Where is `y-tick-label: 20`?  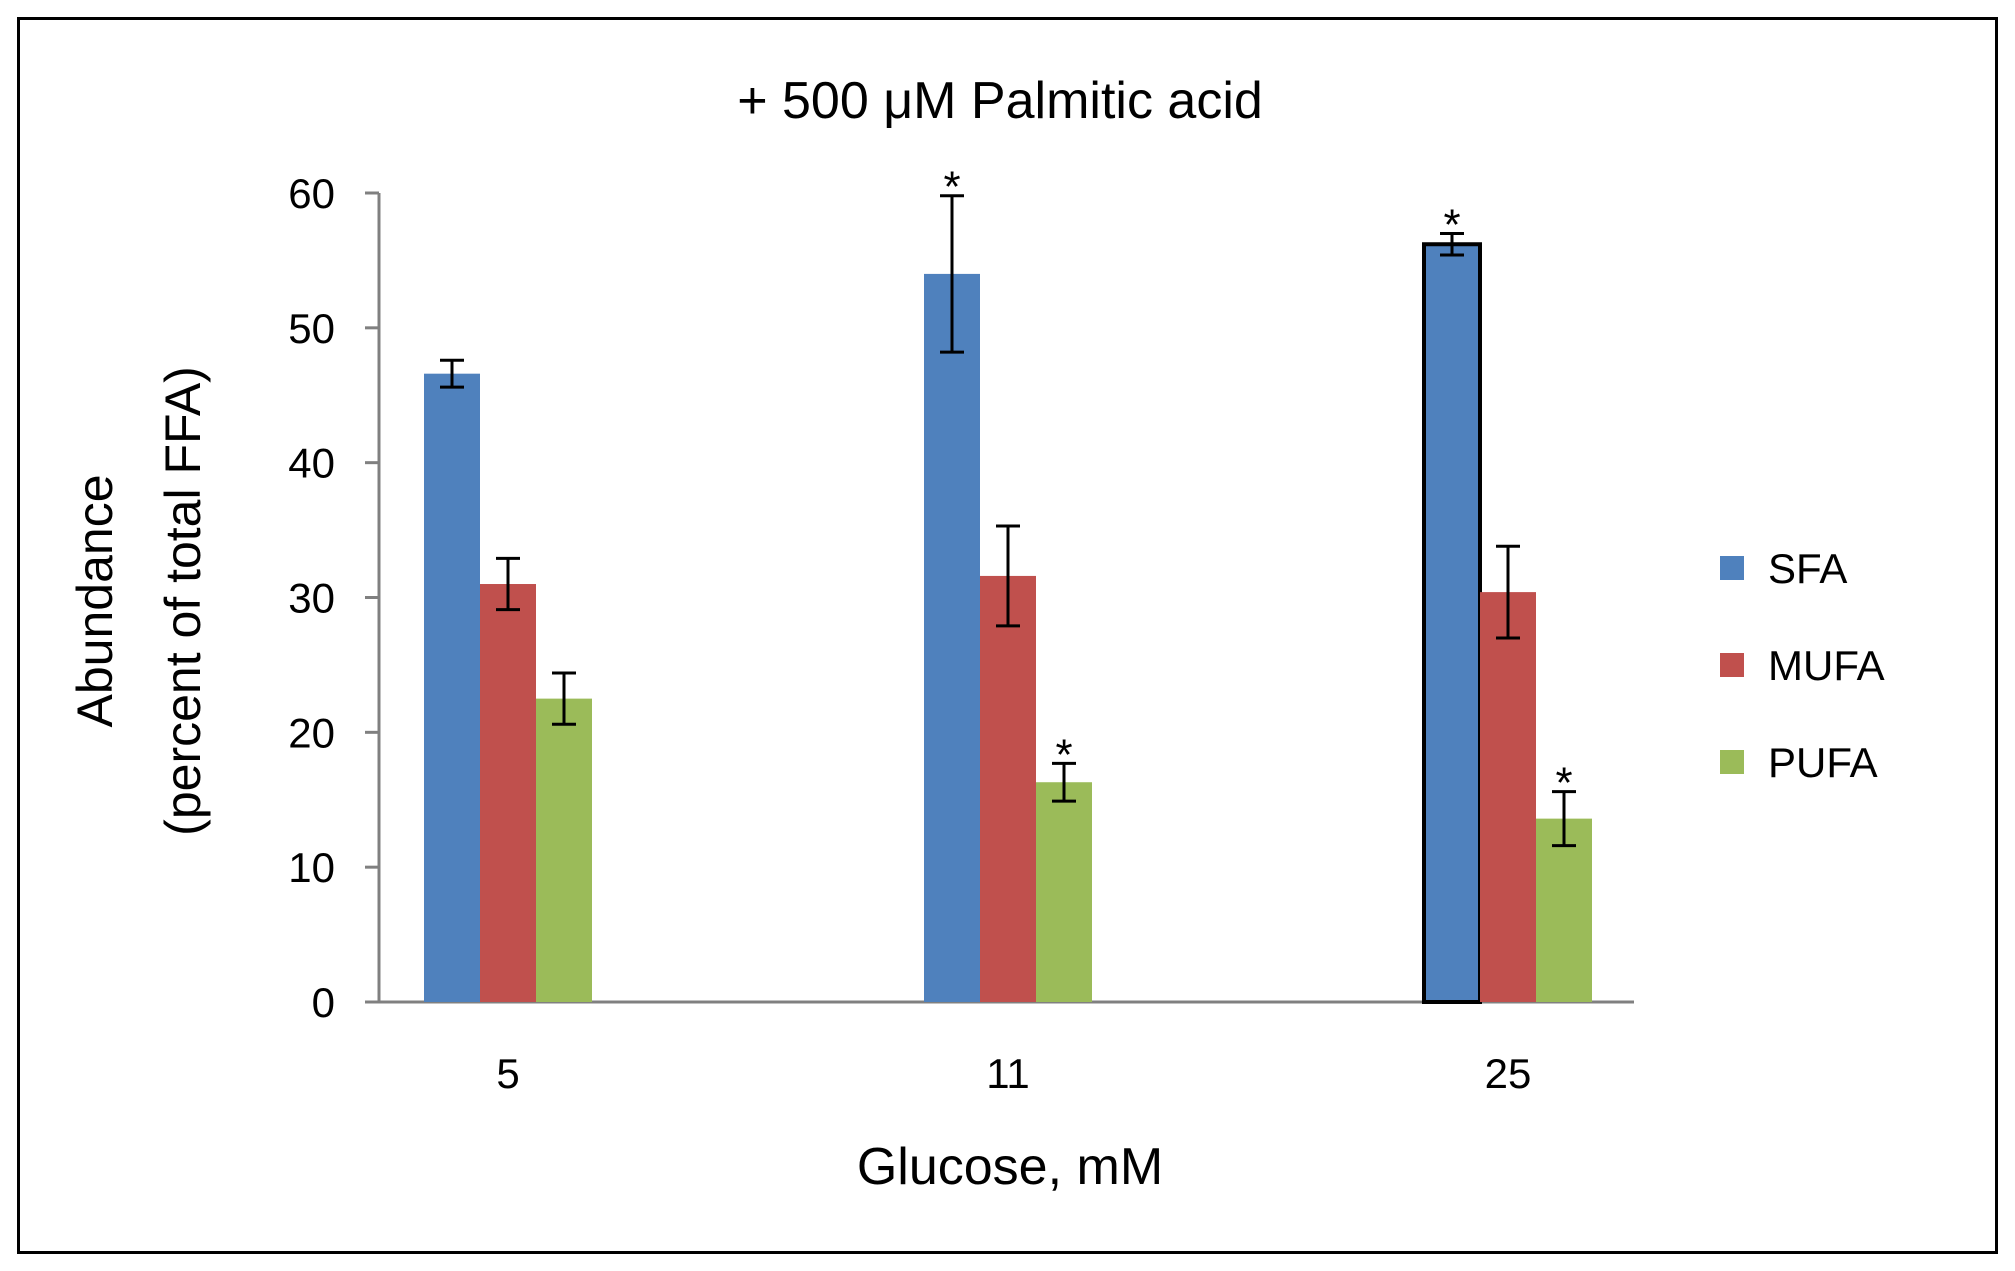 y-tick-label: 20 is located at coordinates (311, 732).